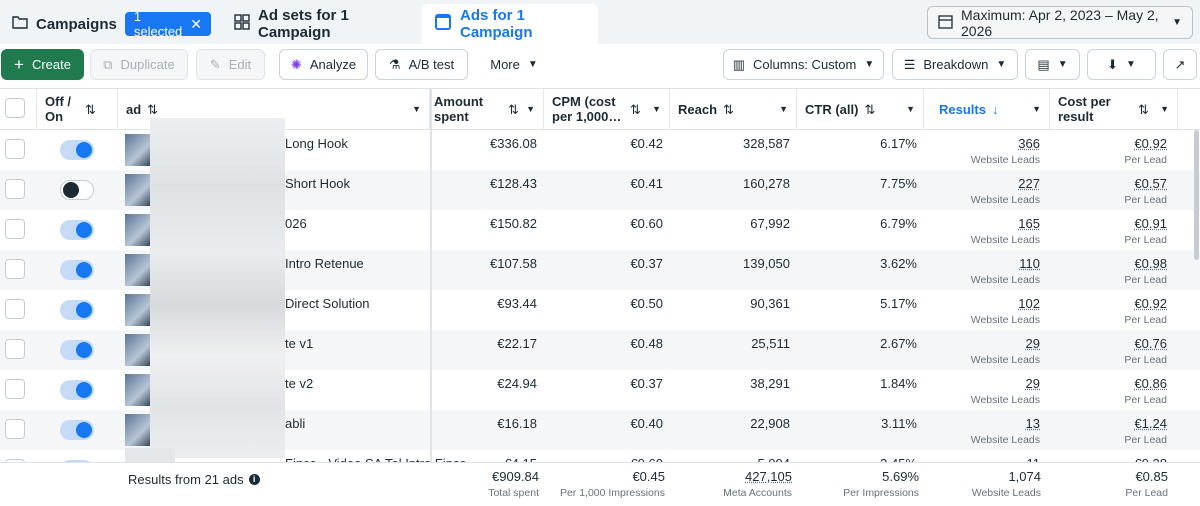 The height and width of the screenshot is (506, 1200). I want to click on results-value: 227, so click(1029, 183).